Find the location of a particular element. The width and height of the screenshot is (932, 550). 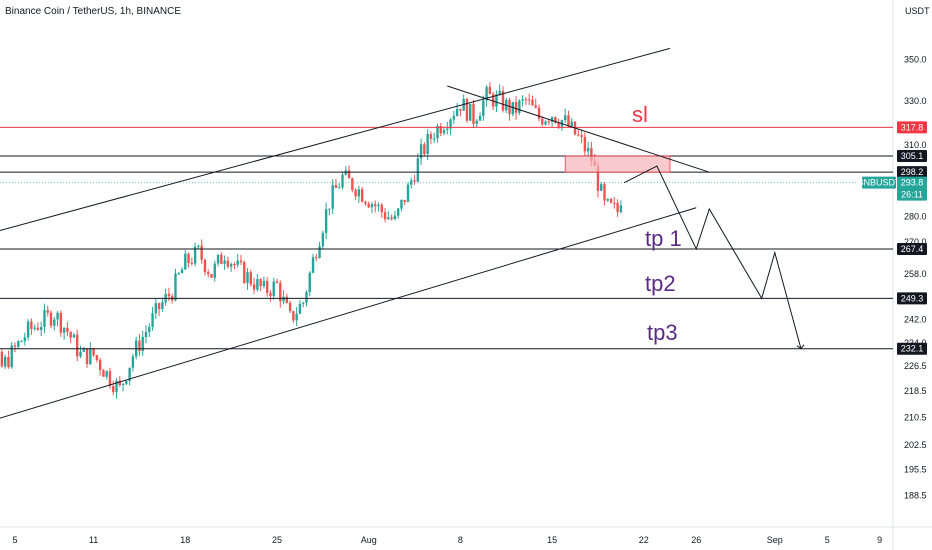

x-tick-label: 5 is located at coordinates (827, 540).